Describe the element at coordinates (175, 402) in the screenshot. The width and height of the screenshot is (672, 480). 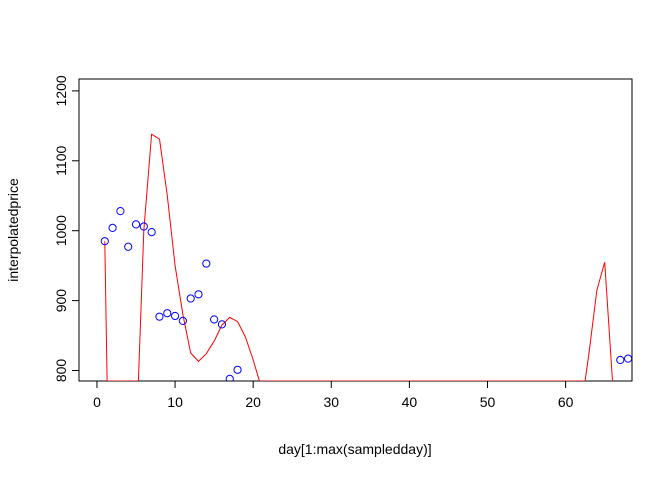
I see `x-tick-label: 10` at that location.